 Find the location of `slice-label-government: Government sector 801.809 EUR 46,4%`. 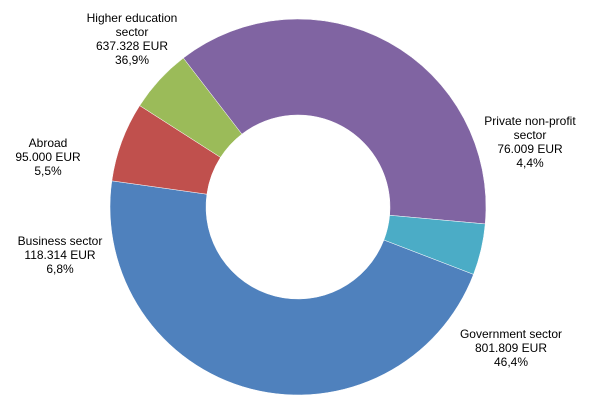

slice-label-government: Government sector 801.809 EUR 46,4% is located at coordinates (511, 348).